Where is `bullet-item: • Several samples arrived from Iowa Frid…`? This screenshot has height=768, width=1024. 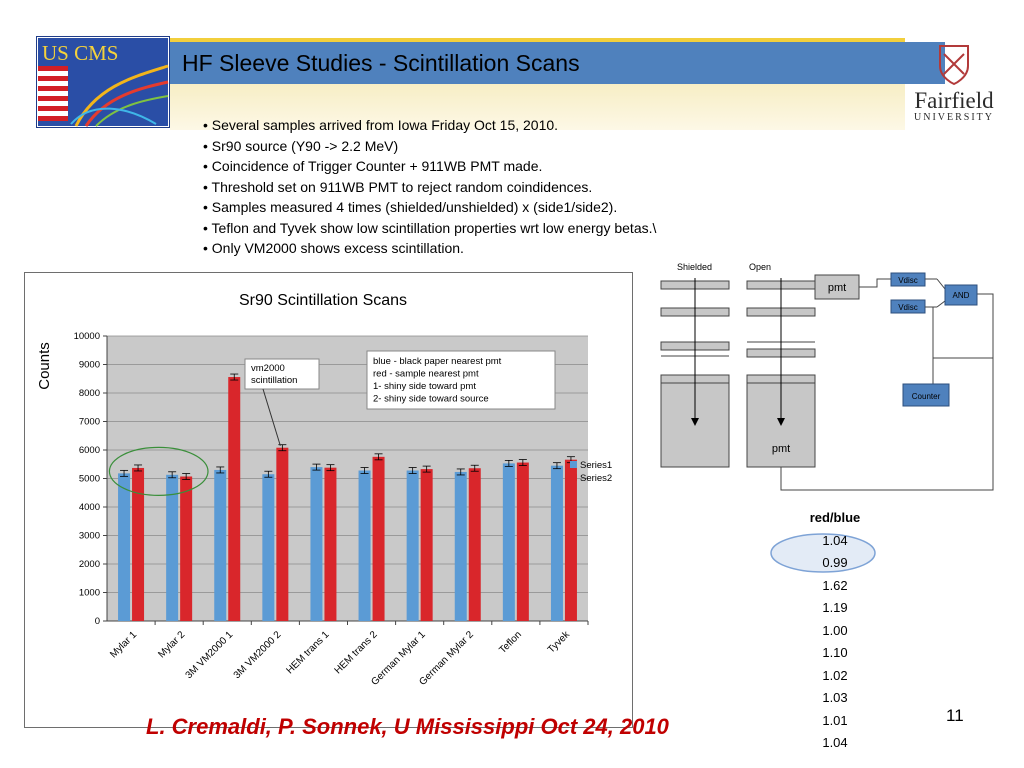 bullet-item: • Several samples arrived from Iowa Frid… is located at coordinates (381, 125).